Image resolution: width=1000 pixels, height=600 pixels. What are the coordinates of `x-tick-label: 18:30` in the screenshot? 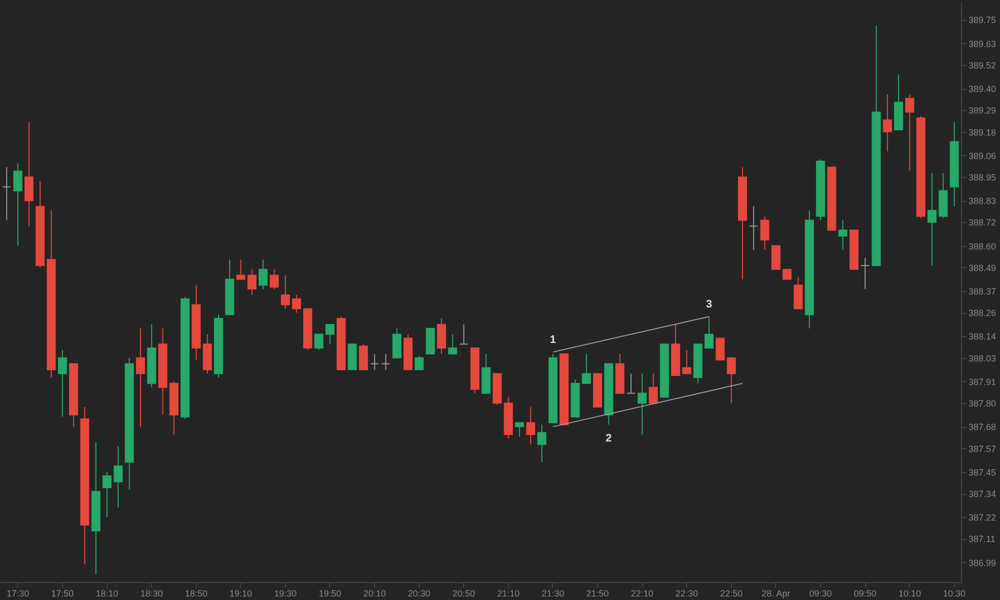 It's located at (151, 593).